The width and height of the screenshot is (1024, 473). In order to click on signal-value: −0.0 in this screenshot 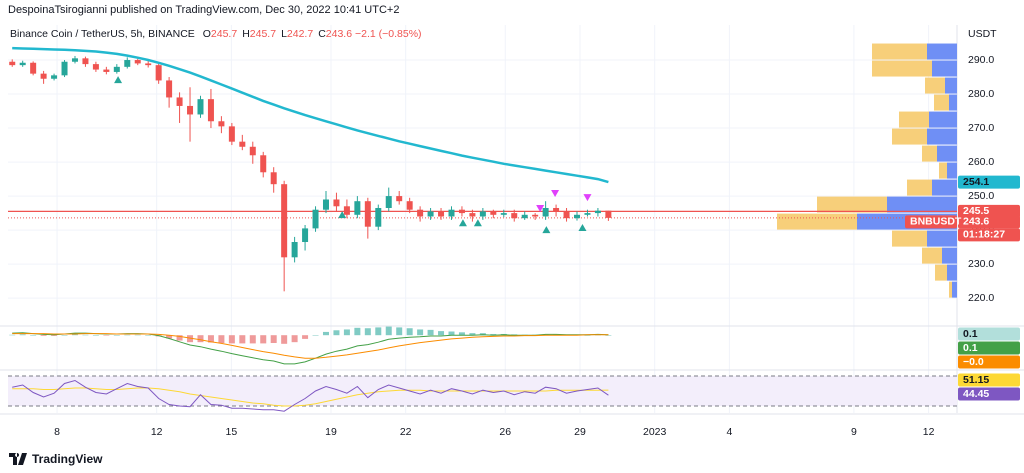, I will do `click(973, 362)`.